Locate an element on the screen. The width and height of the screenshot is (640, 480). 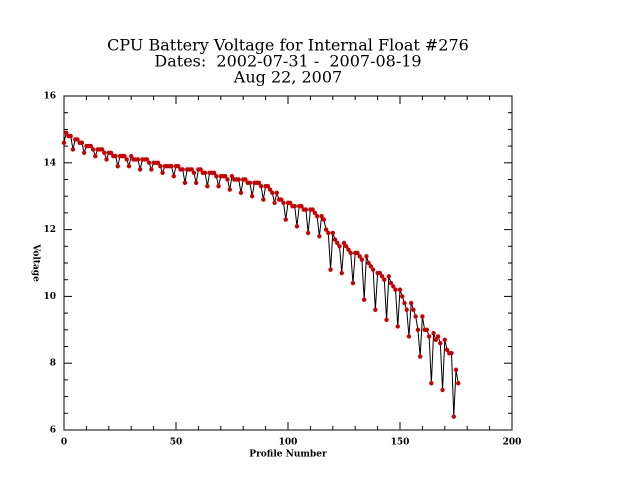
y-tick-label: 8 is located at coordinates (53, 364).